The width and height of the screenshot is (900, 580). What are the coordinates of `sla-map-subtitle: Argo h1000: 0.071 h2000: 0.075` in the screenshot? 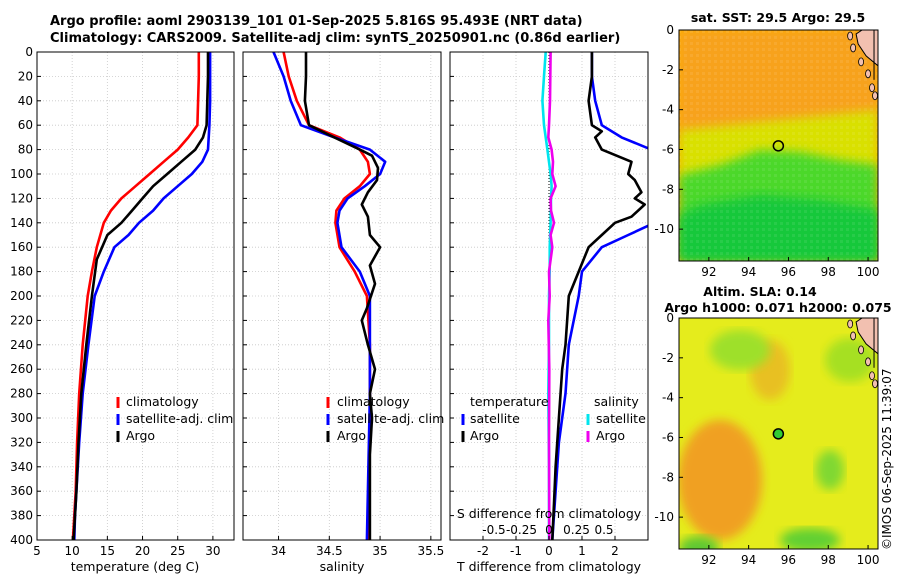 It's located at (777, 307).